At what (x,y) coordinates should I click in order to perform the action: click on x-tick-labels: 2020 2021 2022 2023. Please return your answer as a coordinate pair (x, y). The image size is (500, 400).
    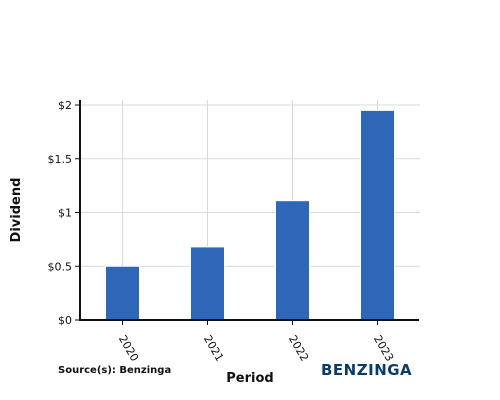
    Looking at the image, I should click on (256, 342).